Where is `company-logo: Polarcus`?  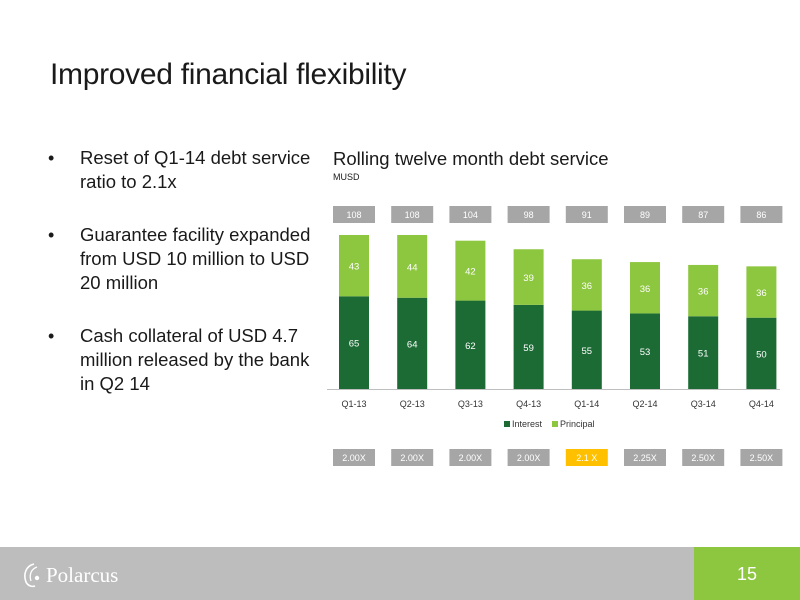 company-logo: Polarcus is located at coordinates (70, 575).